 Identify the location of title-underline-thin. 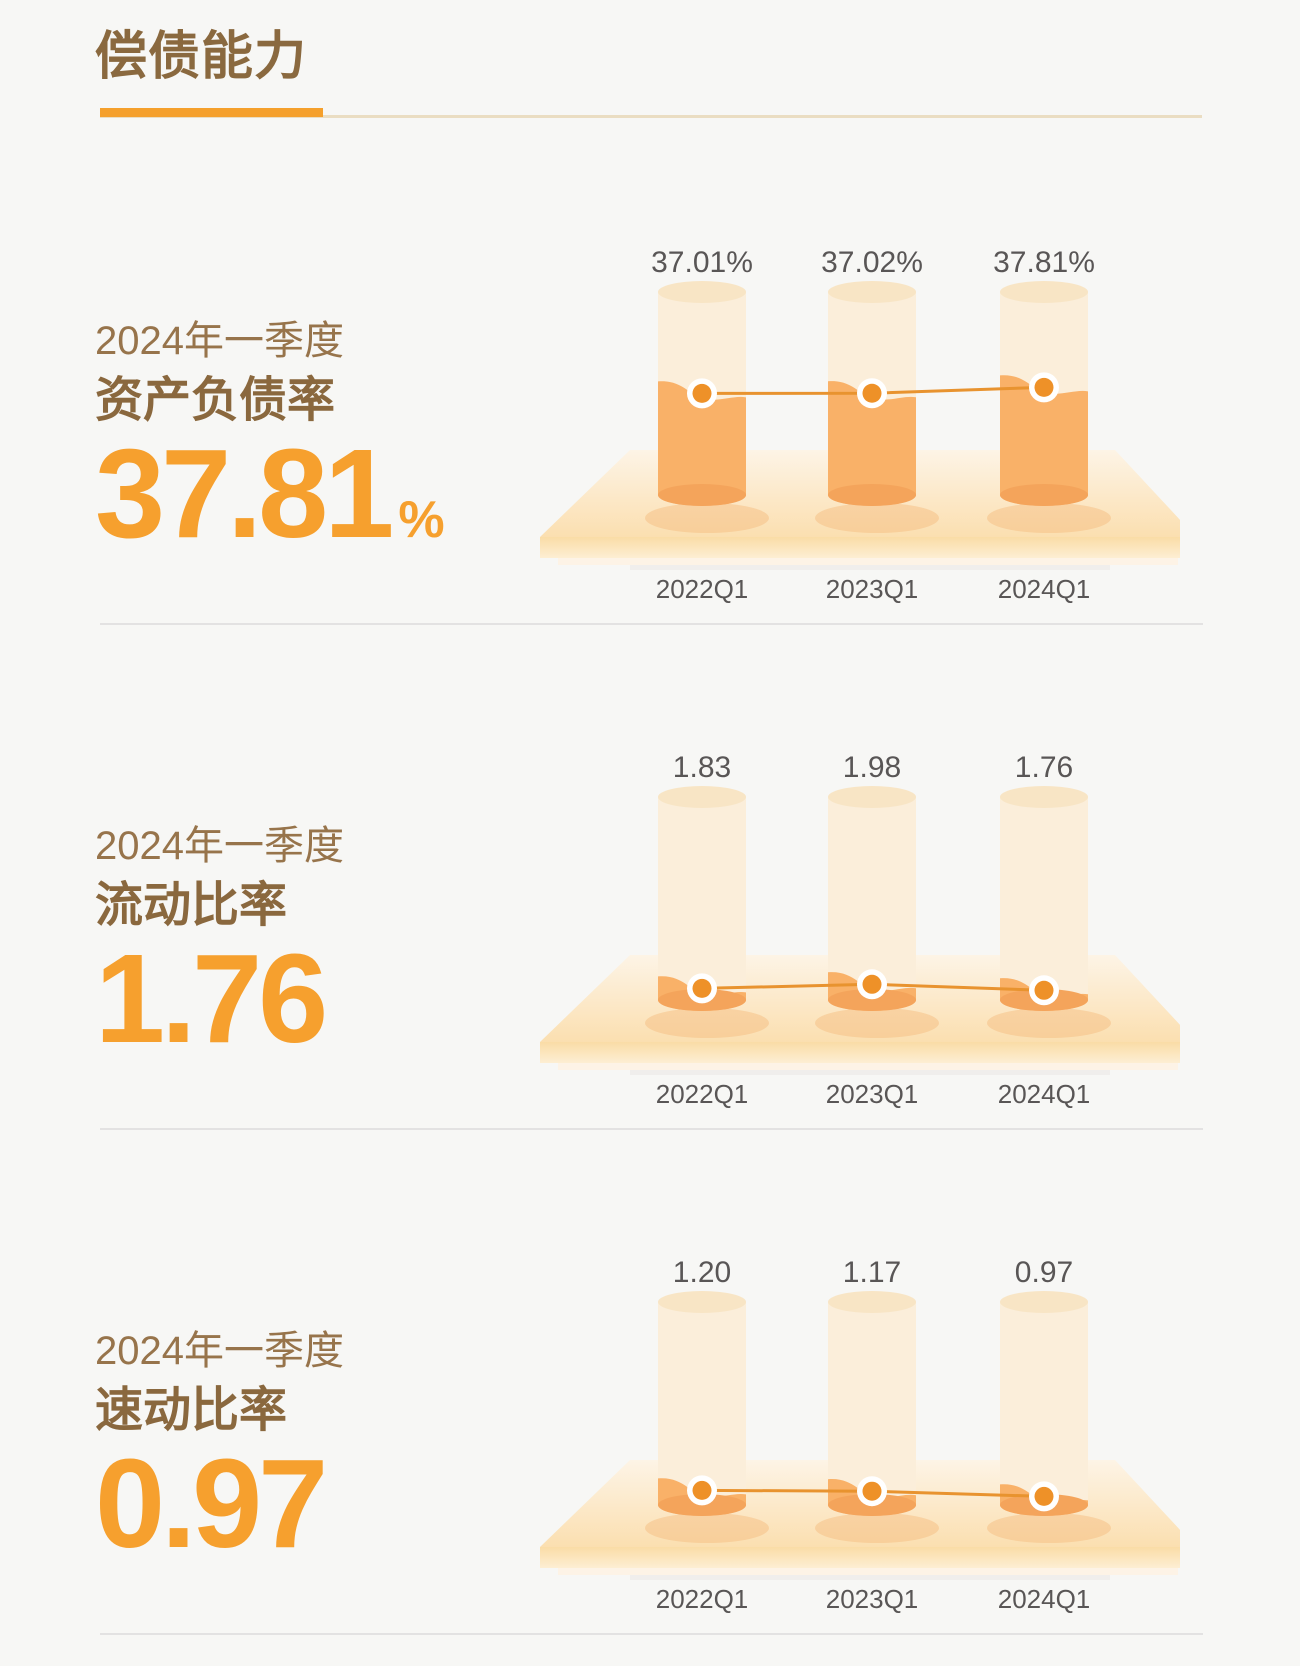
(651, 116).